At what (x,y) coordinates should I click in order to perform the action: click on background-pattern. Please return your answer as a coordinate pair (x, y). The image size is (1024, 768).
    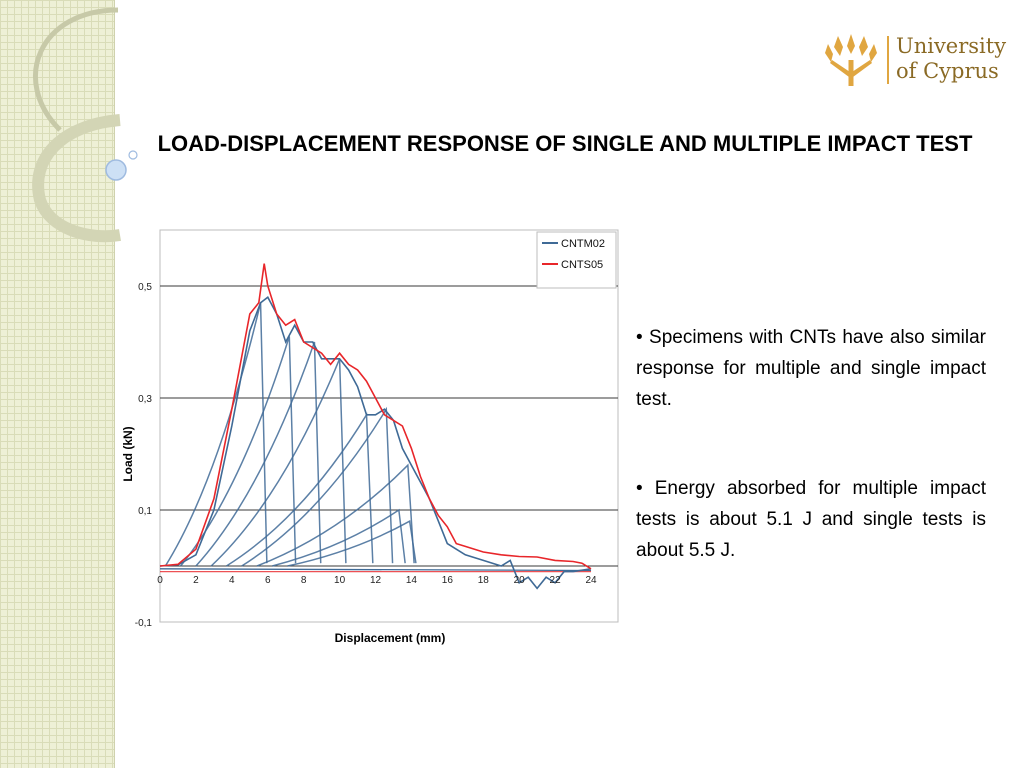
    Looking at the image, I should click on (57, 384).